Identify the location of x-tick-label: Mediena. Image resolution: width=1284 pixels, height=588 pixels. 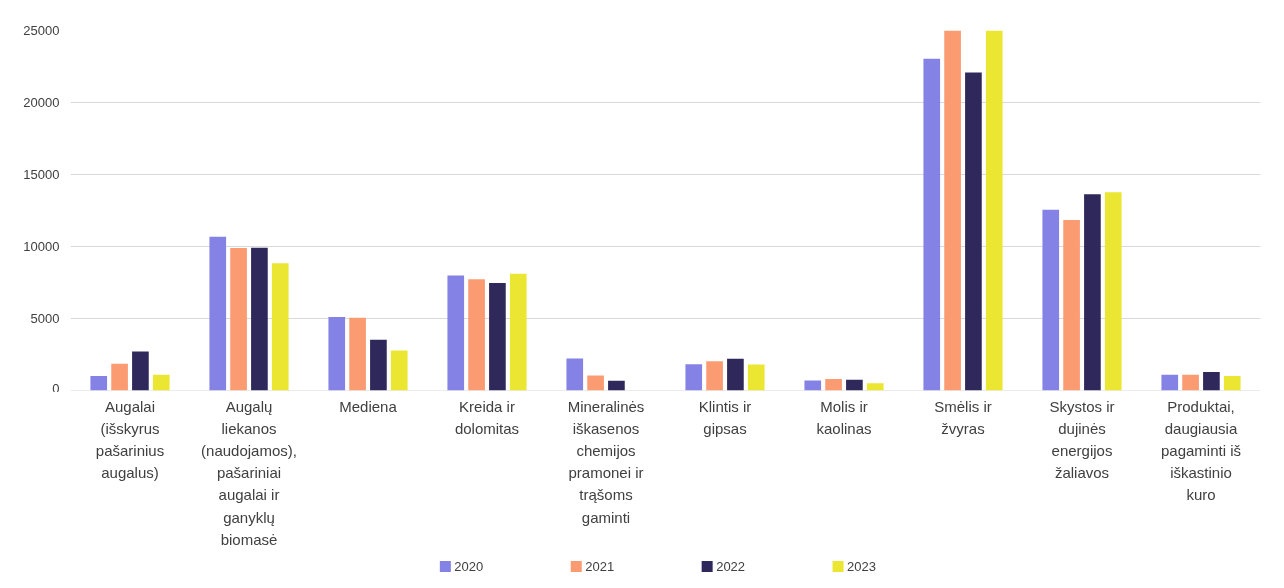
(368, 407).